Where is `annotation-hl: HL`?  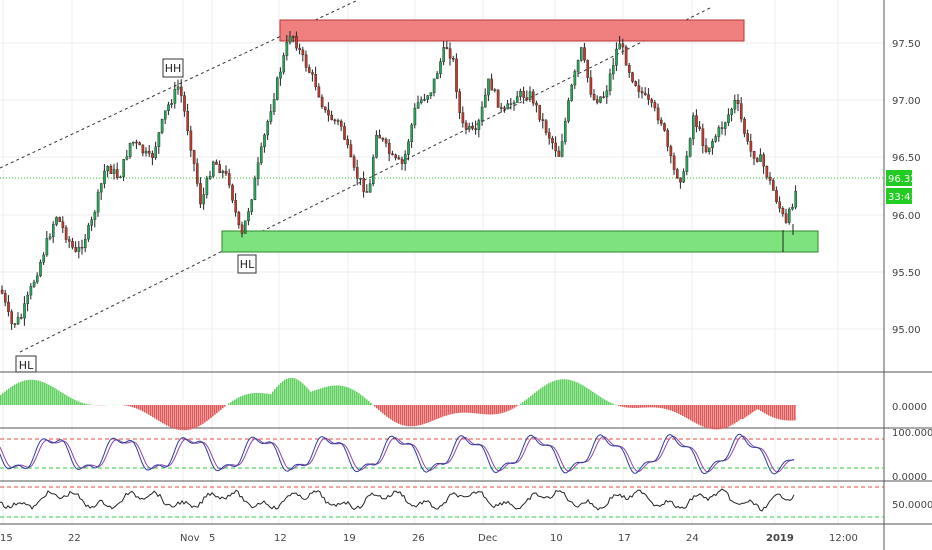
annotation-hl: HL is located at coordinates (247, 264).